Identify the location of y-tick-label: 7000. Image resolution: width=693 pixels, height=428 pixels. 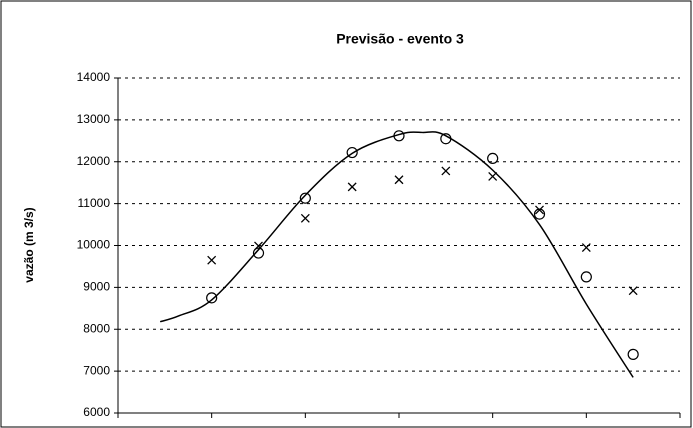
(96, 370).